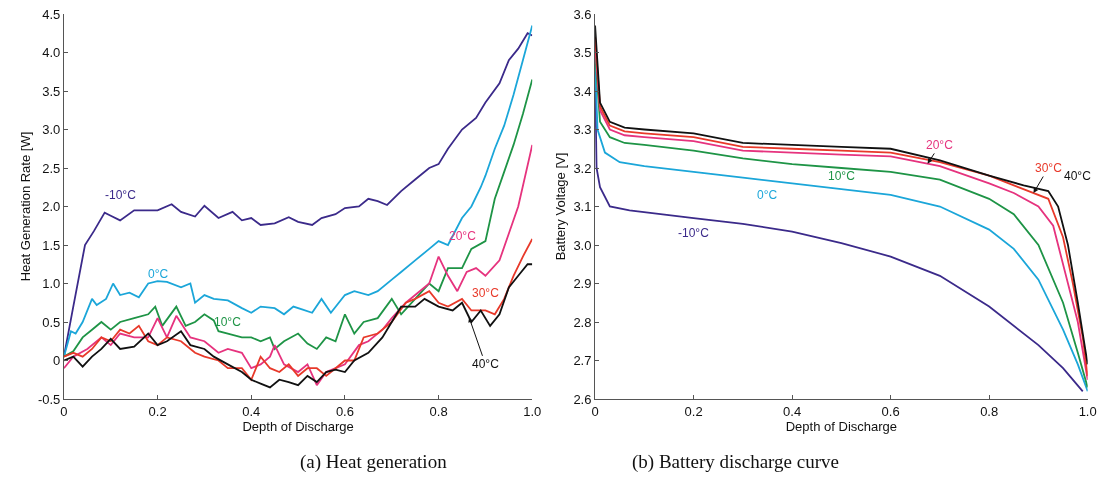 This screenshot has height=487, width=1112. I want to click on text: 40°C, so click(486, 364).